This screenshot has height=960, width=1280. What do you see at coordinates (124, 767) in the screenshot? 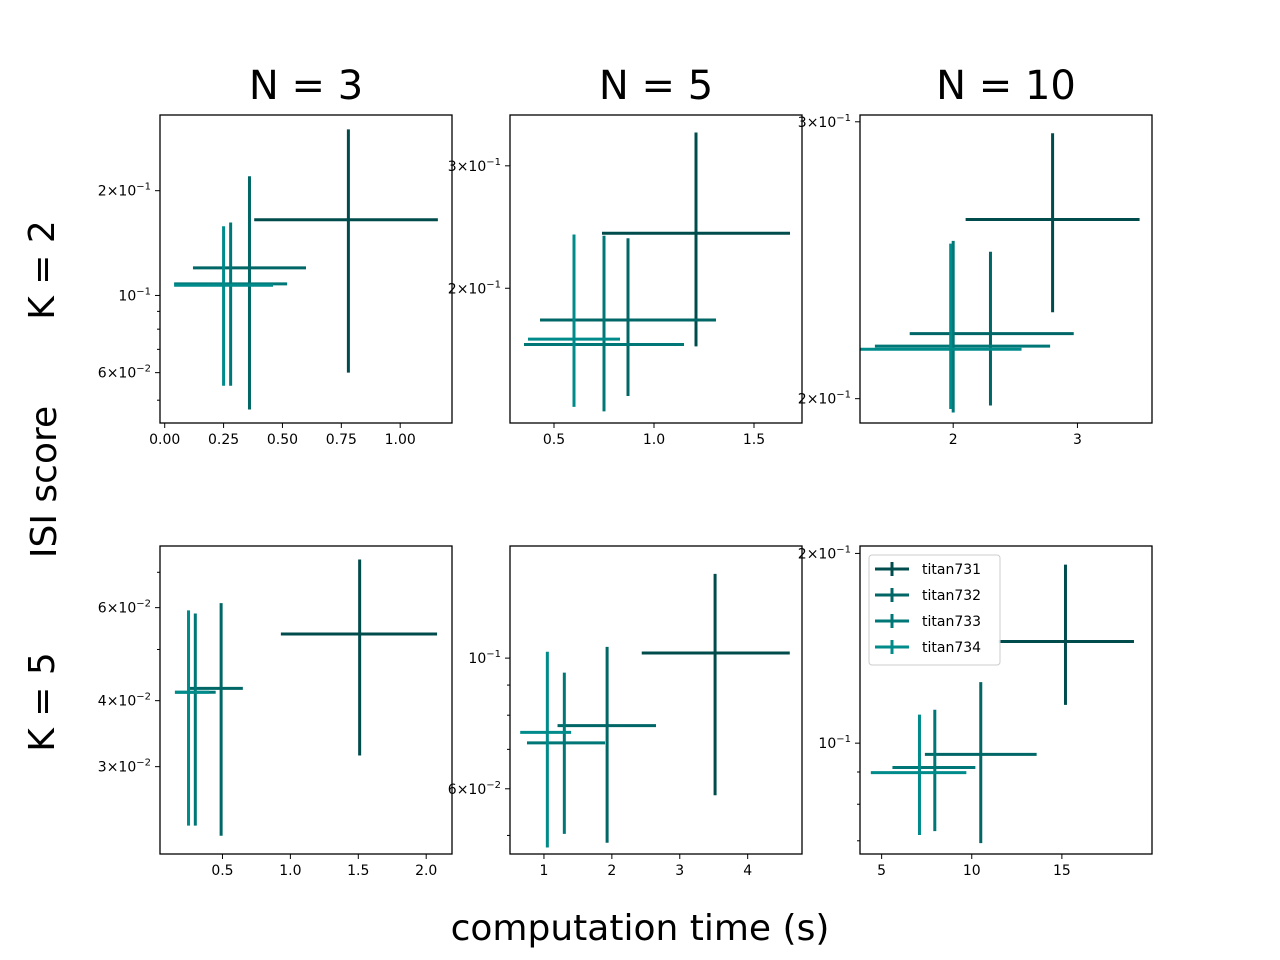
I see `y-tick-label: 3×10⁻²` at bounding box center [124, 767].